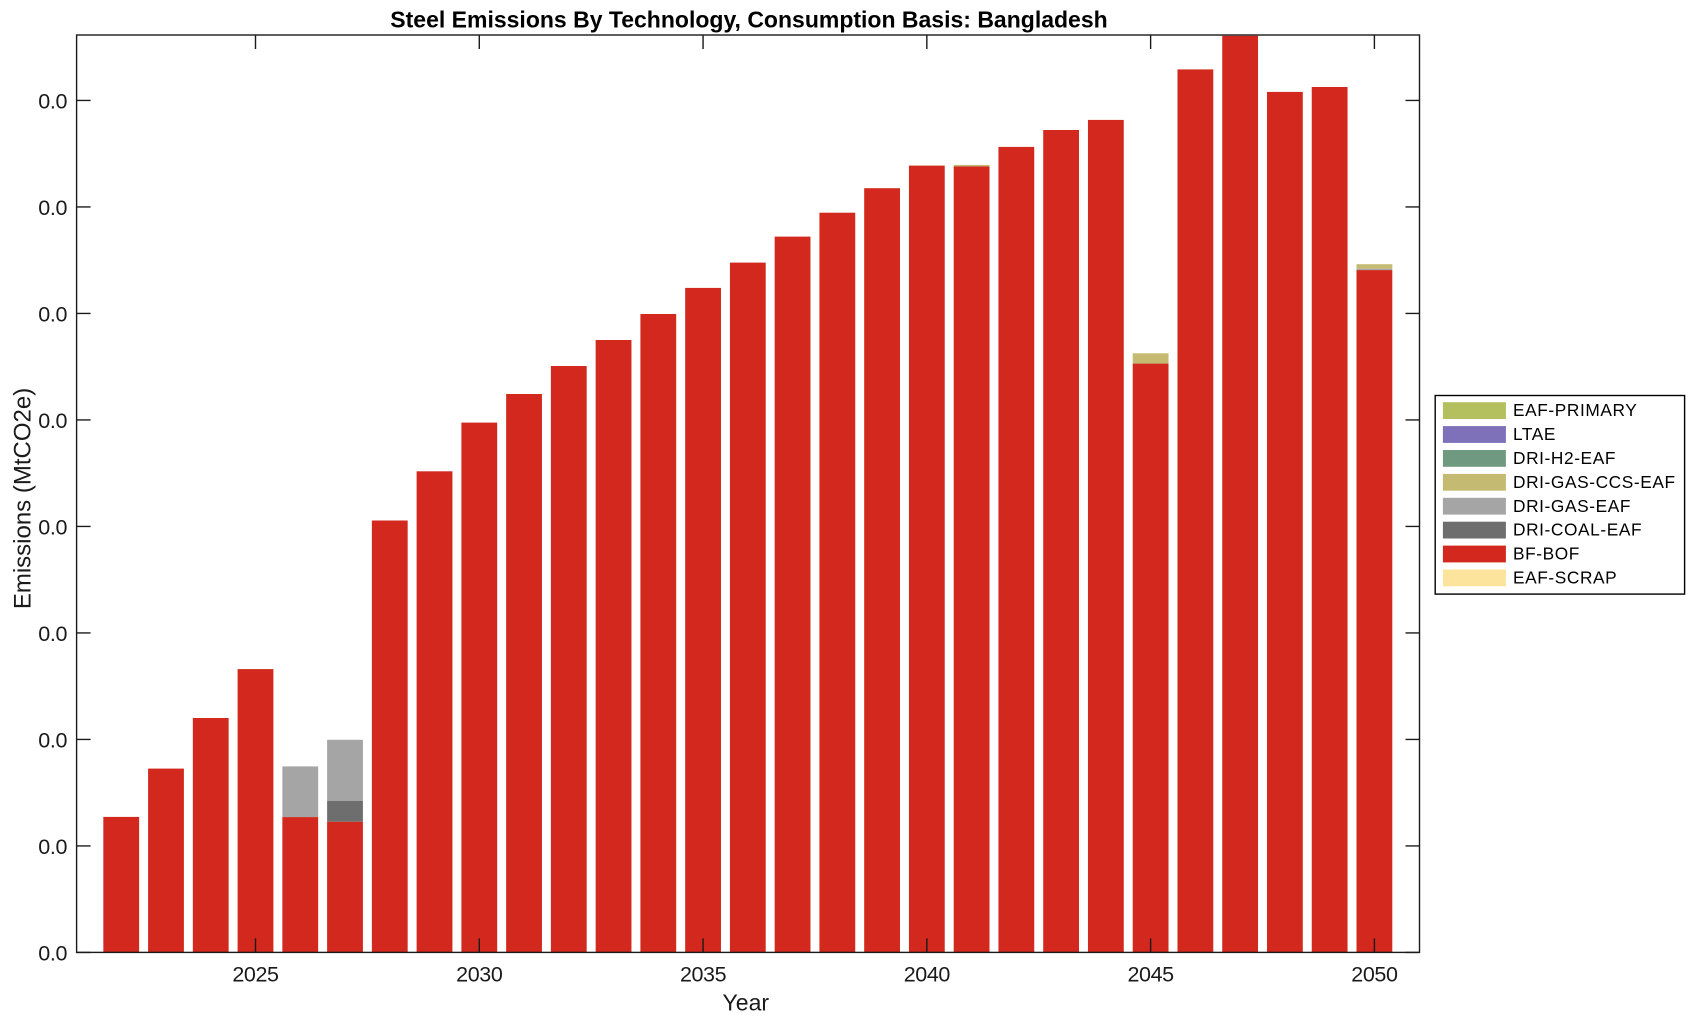  I want to click on svg-text: LTAE, so click(1534, 434).